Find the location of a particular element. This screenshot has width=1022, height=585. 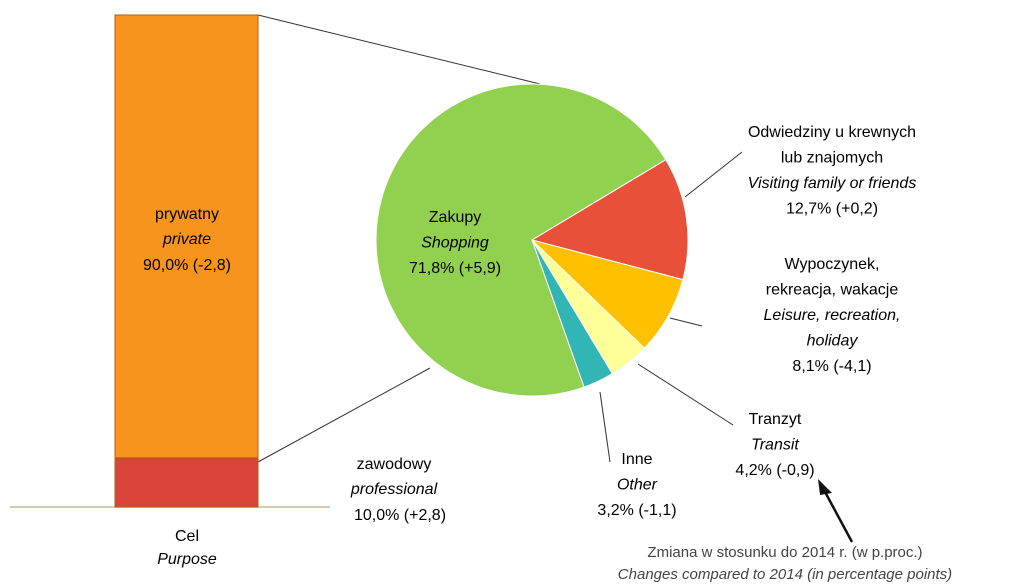

series-label: prywatny is located at coordinates (187, 214).